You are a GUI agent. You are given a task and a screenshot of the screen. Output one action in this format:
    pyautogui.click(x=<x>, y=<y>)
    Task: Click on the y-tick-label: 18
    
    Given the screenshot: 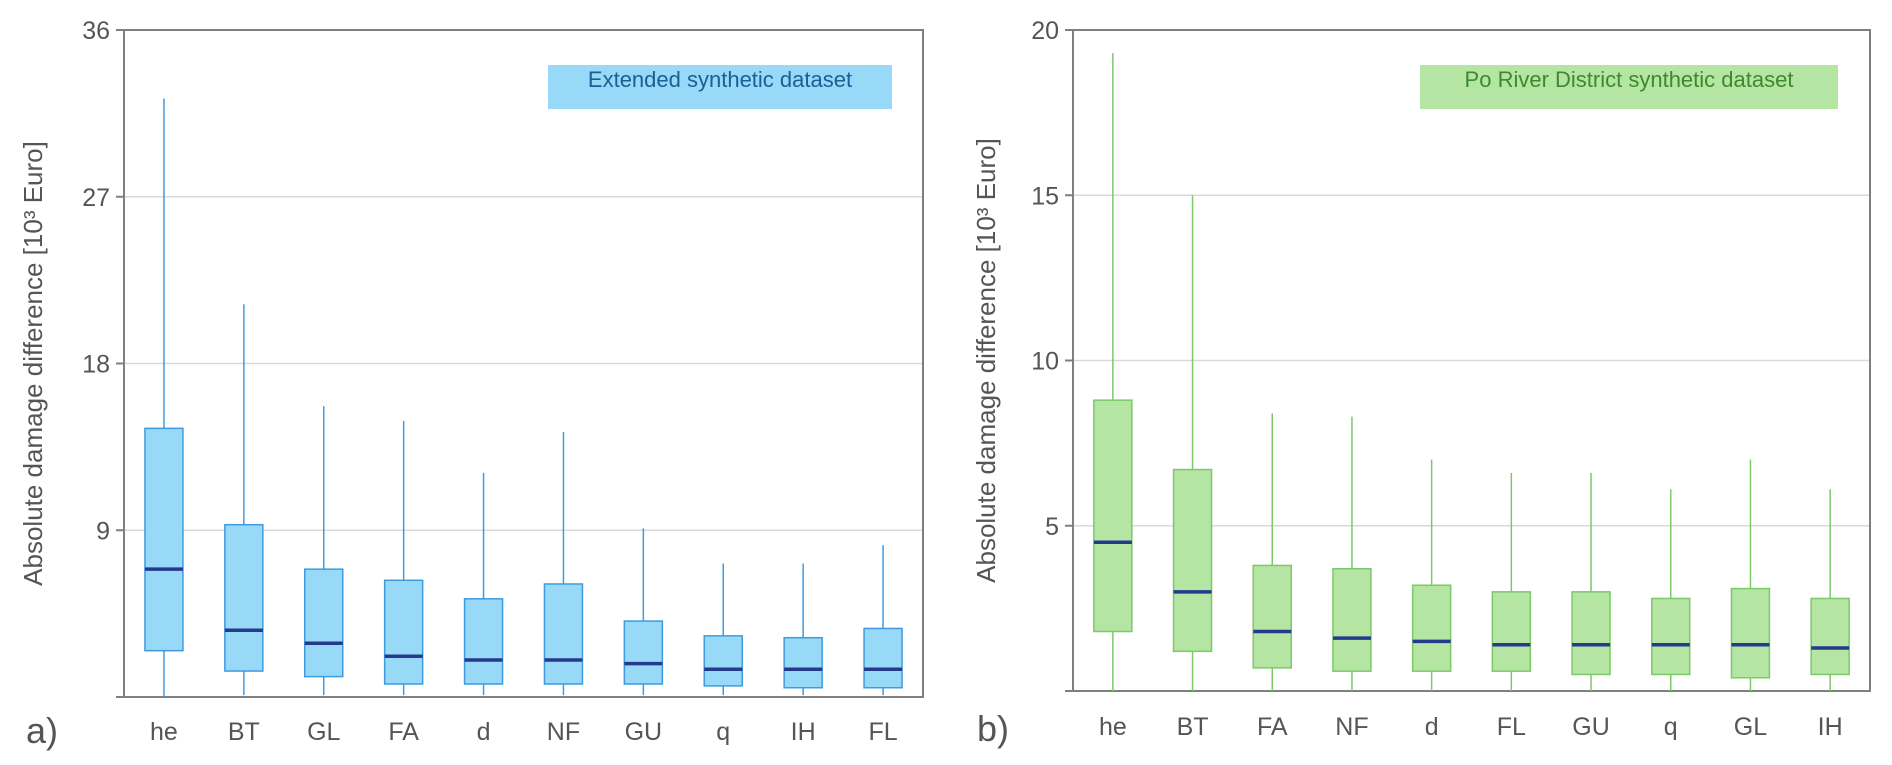 What is the action you would take?
    pyautogui.click(x=96, y=365)
    